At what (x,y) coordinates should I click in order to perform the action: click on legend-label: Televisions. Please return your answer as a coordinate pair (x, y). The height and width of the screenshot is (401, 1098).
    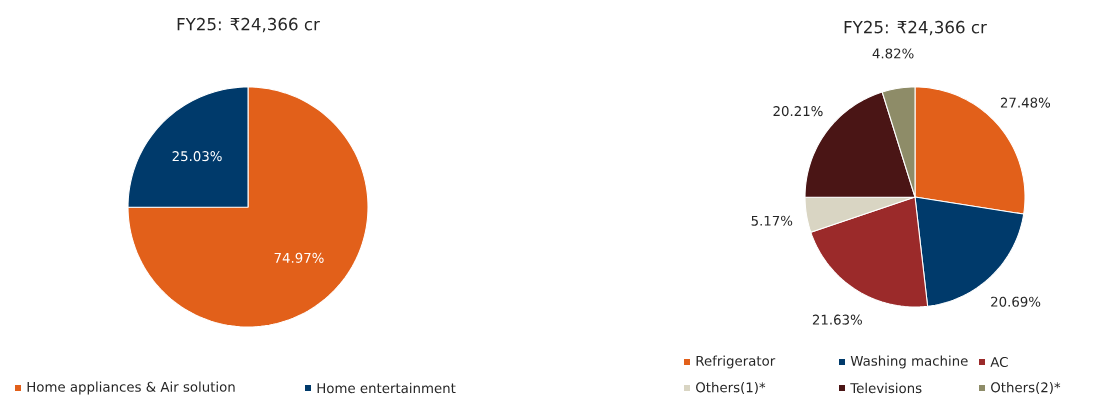
    Looking at the image, I should click on (886, 388).